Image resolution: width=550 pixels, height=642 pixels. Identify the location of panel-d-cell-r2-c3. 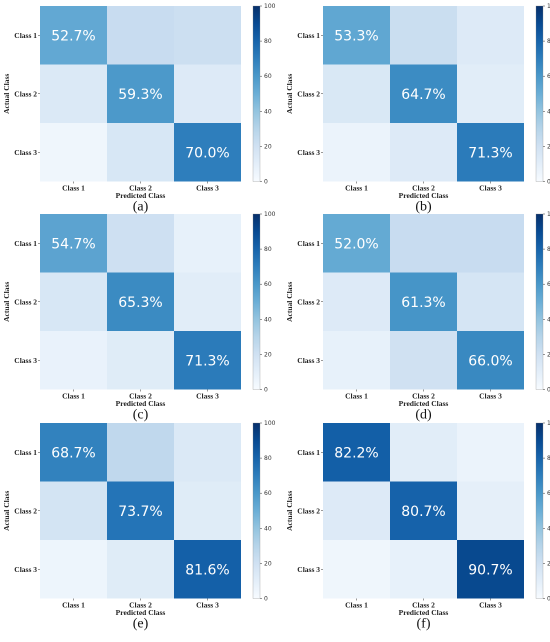
(490, 301).